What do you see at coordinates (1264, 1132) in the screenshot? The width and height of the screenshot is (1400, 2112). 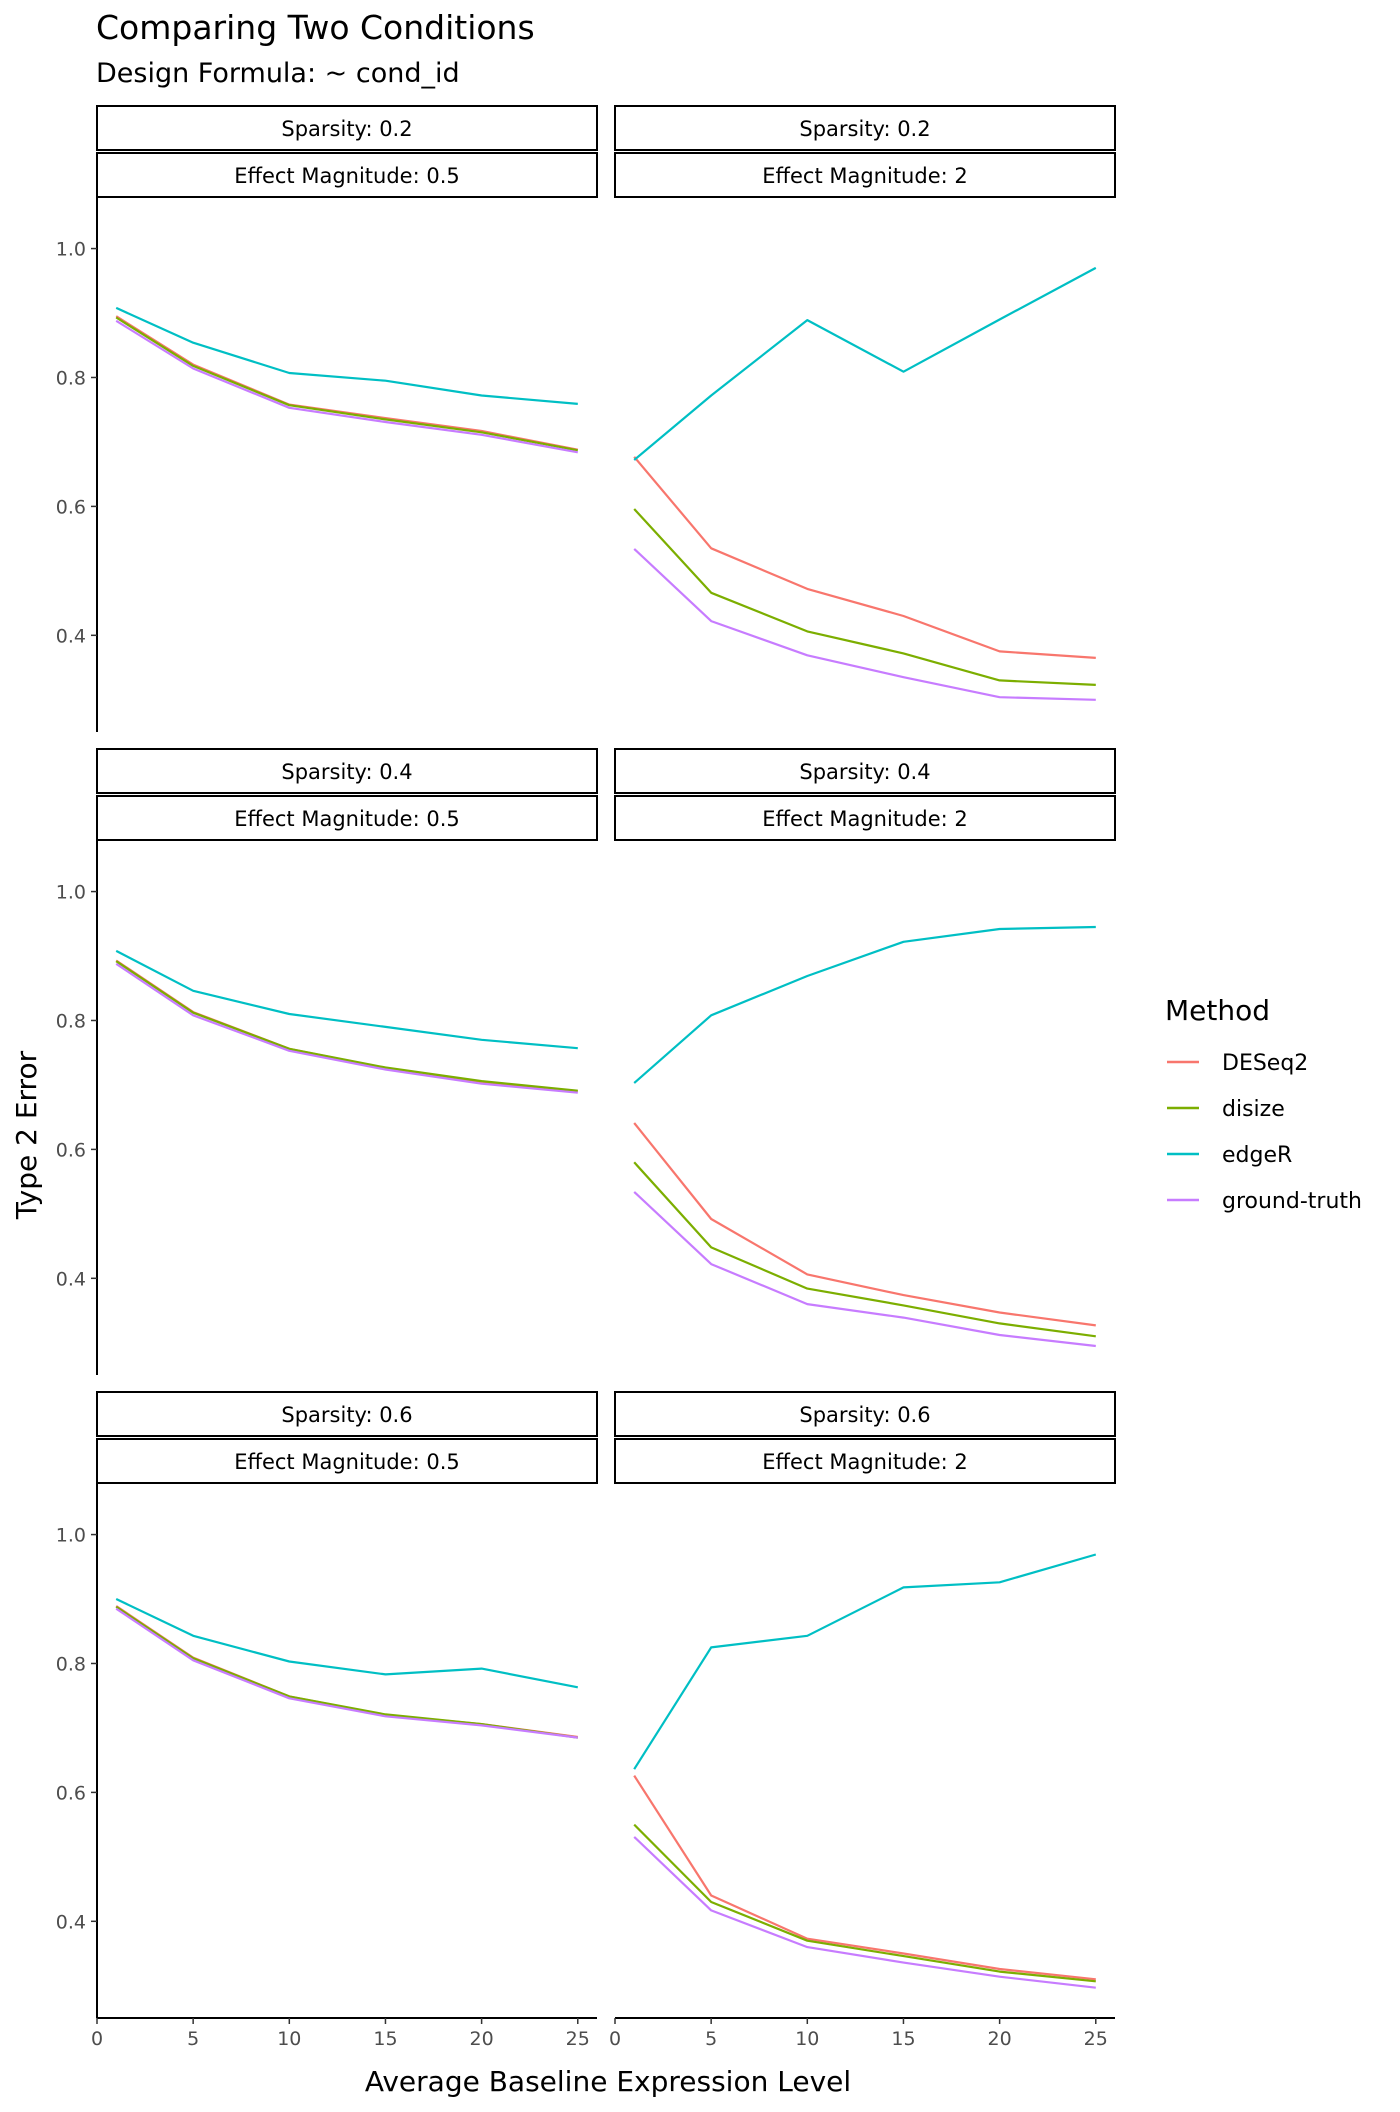 I see `legend-items: DESeq2 disize edgeR ground-truth` at bounding box center [1264, 1132].